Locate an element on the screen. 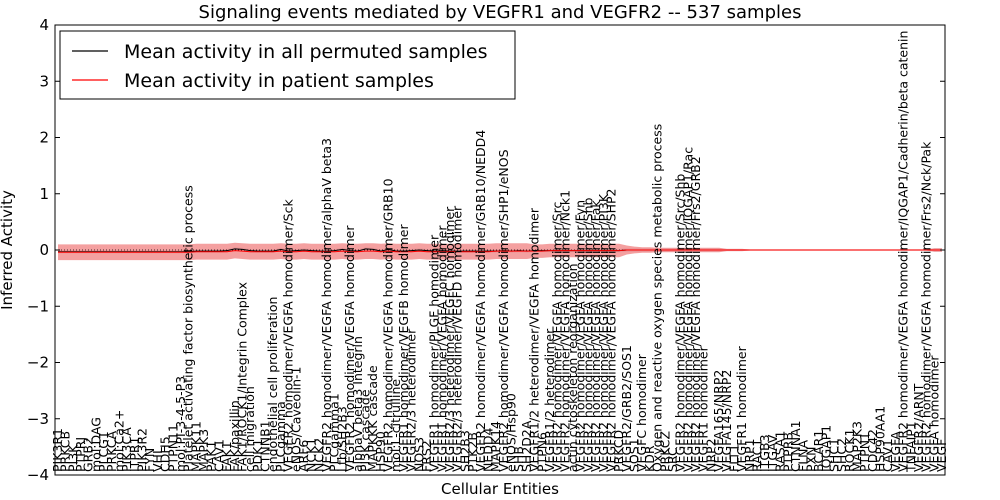 The image size is (1000, 500). x-category-label: PRKCA is located at coordinates (111, 451).